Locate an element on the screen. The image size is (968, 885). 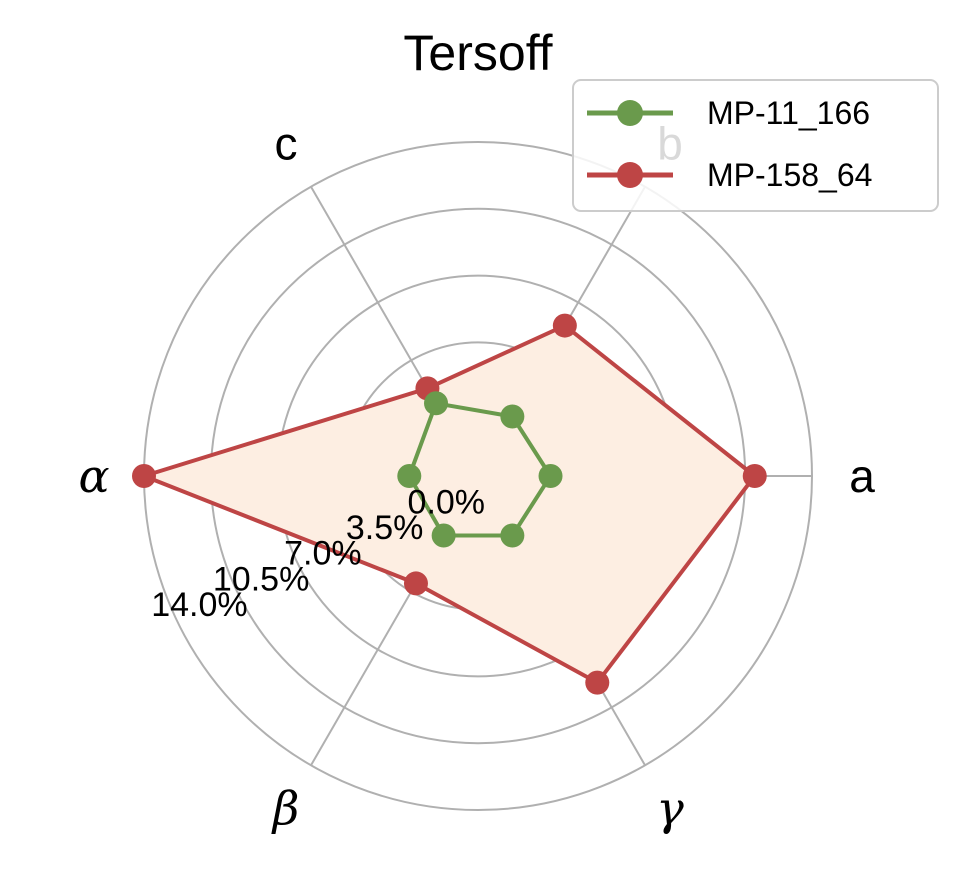
point-mp-11-166-gamma is located at coordinates (512, 535).